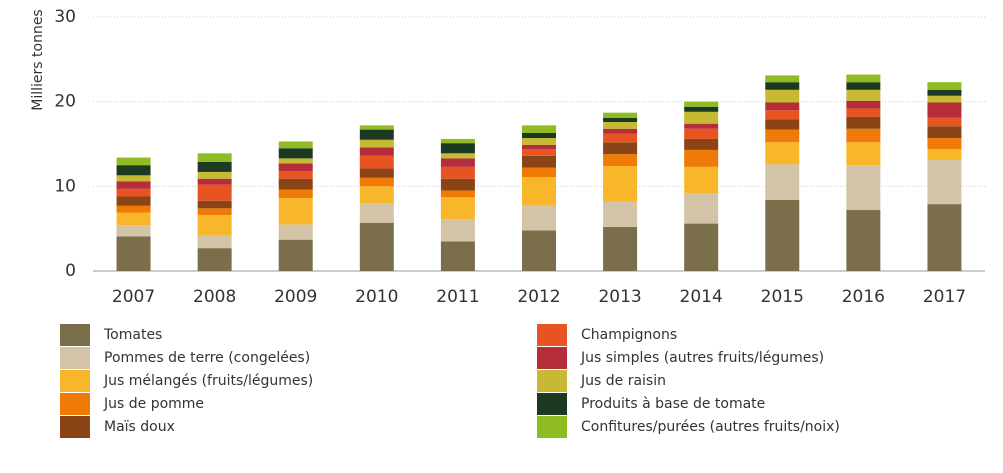 The width and height of the screenshot is (1003, 473). What do you see at coordinates (70, 271) in the screenshot?
I see `y-tick-label: 0` at bounding box center [70, 271].